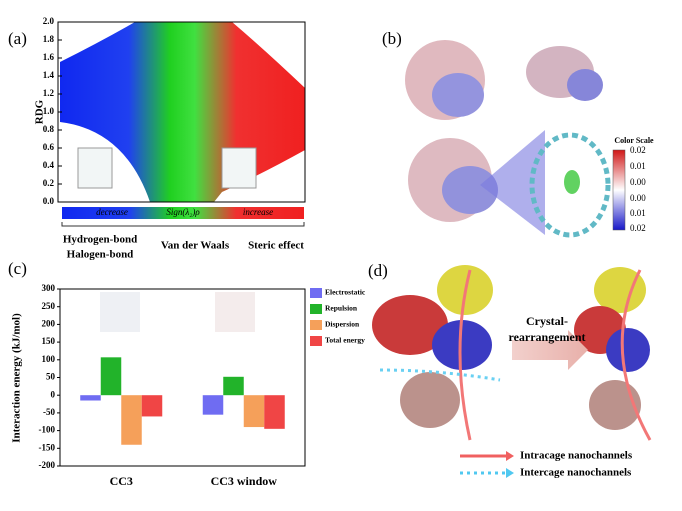  I want to click on color-scale-bar, so click(619, 190).